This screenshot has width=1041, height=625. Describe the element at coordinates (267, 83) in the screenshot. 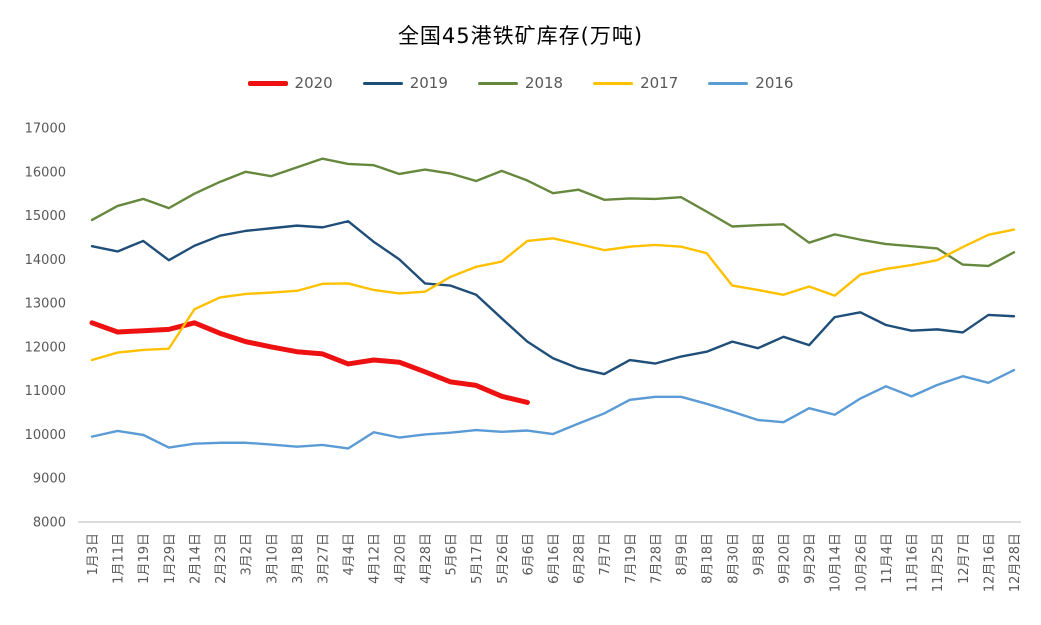

I see `legend-swatch-2020` at that location.